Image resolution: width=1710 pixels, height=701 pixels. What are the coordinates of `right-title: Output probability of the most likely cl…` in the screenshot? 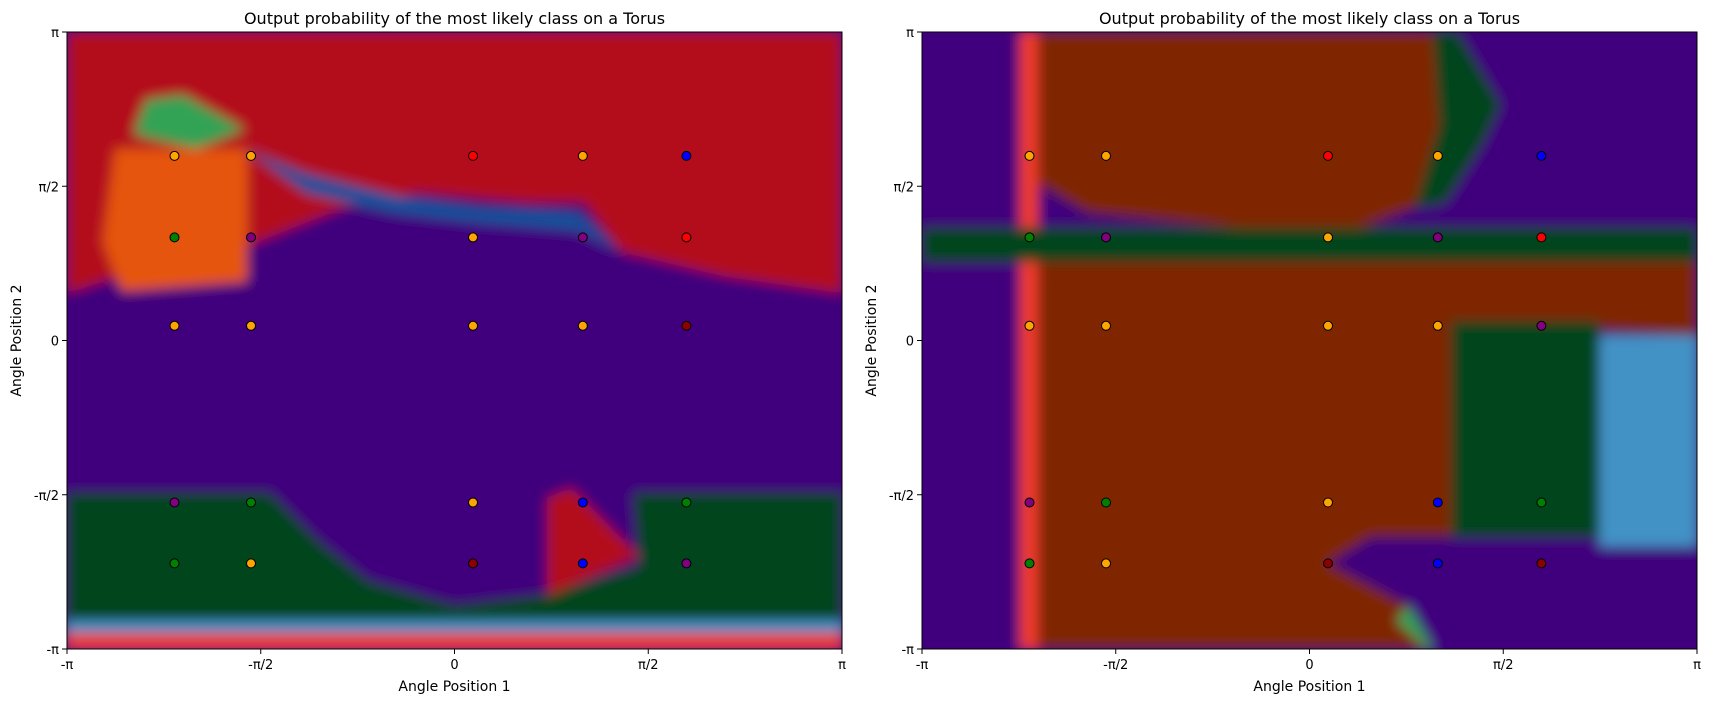 It's located at (1309, 18).